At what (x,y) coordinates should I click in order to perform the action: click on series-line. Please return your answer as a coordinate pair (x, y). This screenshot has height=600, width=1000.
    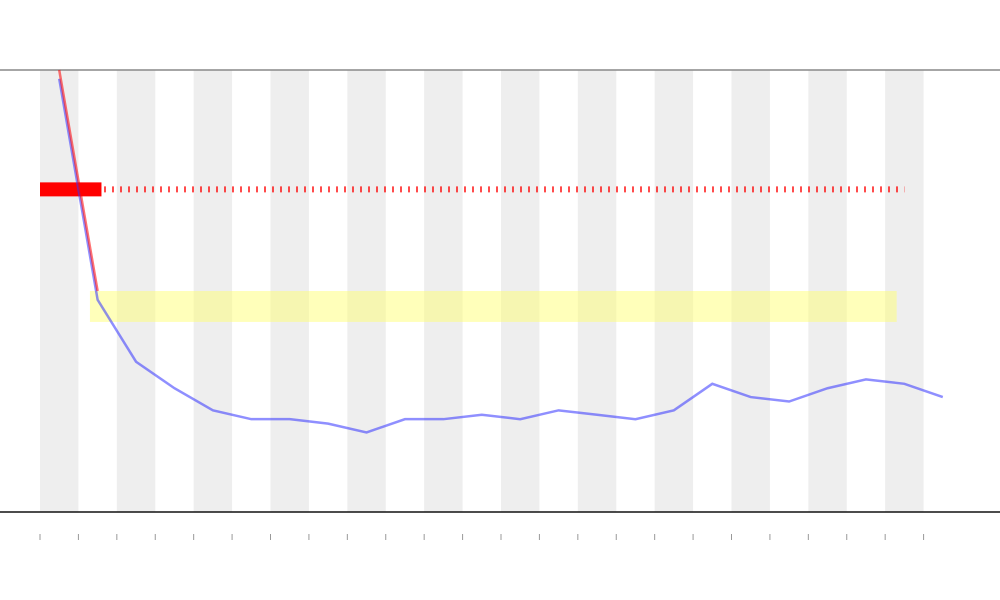
    Looking at the image, I should click on (78, 180).